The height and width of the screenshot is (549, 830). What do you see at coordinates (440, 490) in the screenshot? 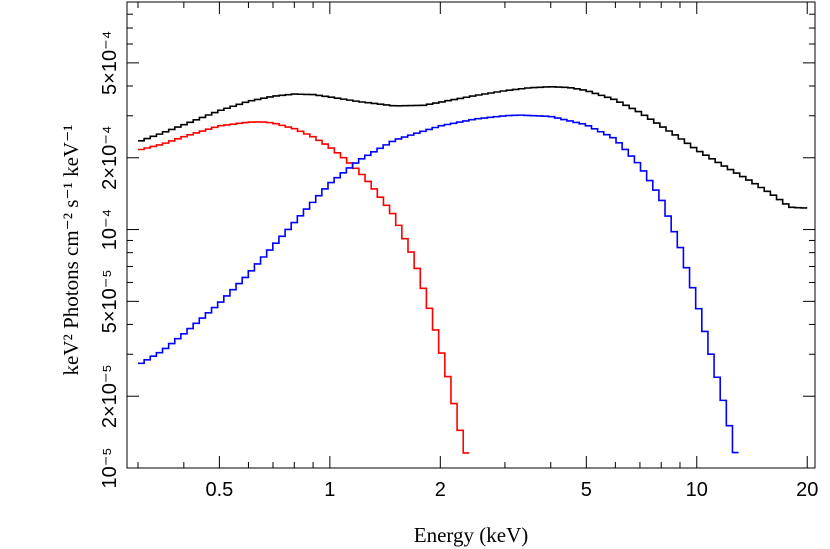
I see `x-tick-label: 2` at bounding box center [440, 490].